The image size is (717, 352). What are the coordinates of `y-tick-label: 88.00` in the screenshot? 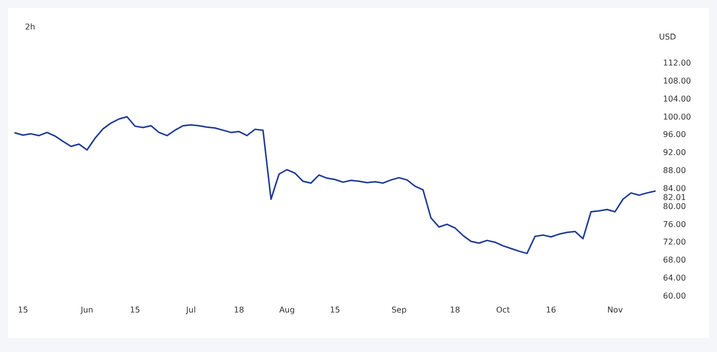 It's located at (674, 171).